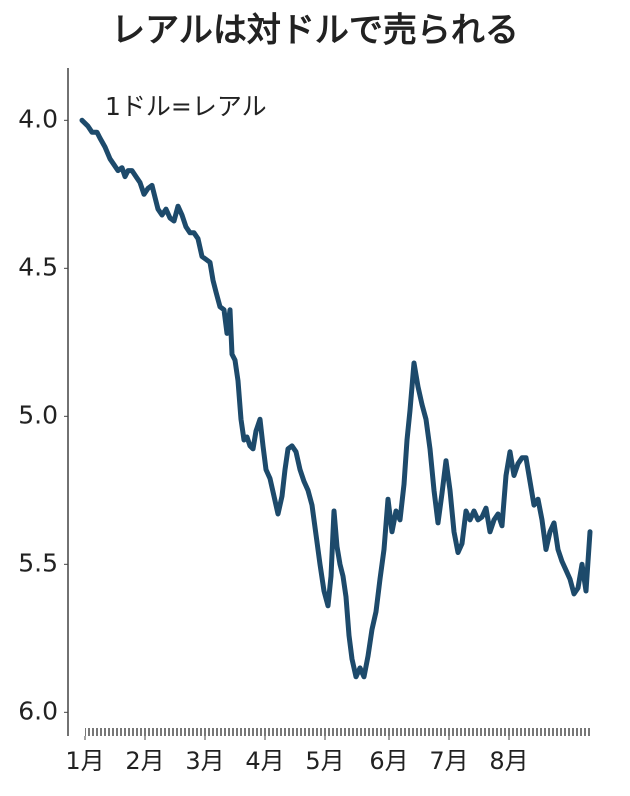 The height and width of the screenshot is (796, 630). I want to click on y-tick-label: 6.0, so click(38, 710).